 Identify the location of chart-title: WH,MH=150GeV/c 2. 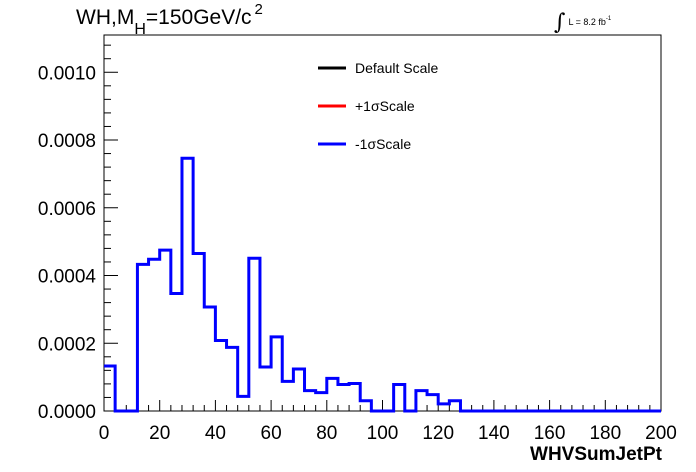
(169, 19).